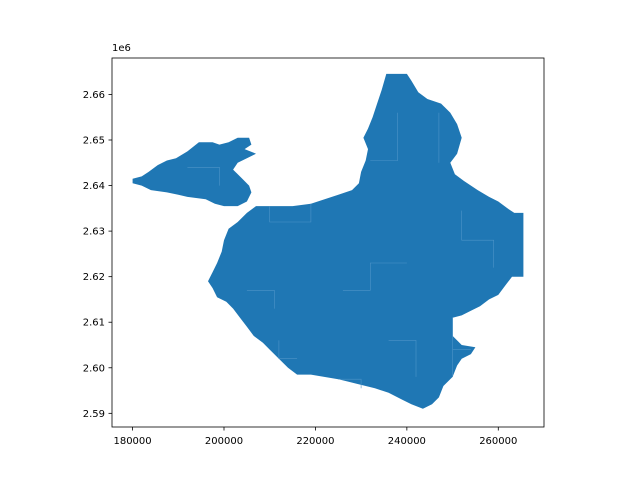 This screenshot has height=480, width=640. I want to click on y-tick-label: 2.60, so click(94, 368).